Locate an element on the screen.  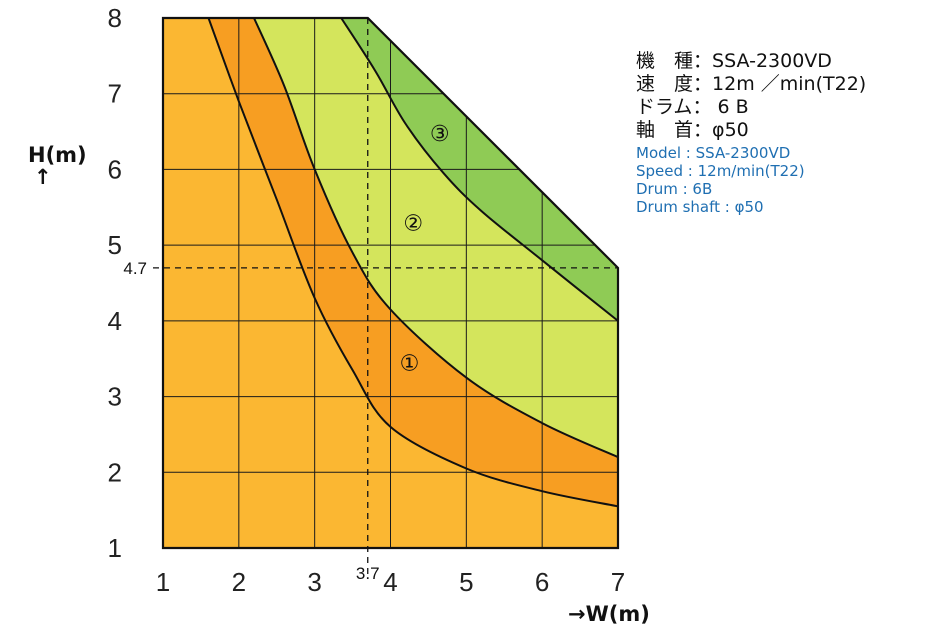
x-tick-label: 4 is located at coordinates (390, 582).